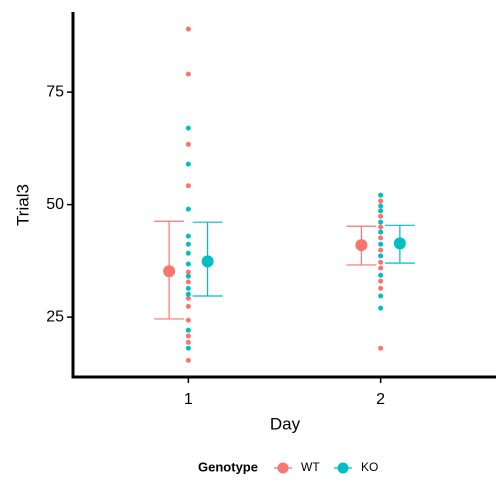 The width and height of the screenshot is (500, 500). I want to click on x-tick-label: 2, so click(380, 399).